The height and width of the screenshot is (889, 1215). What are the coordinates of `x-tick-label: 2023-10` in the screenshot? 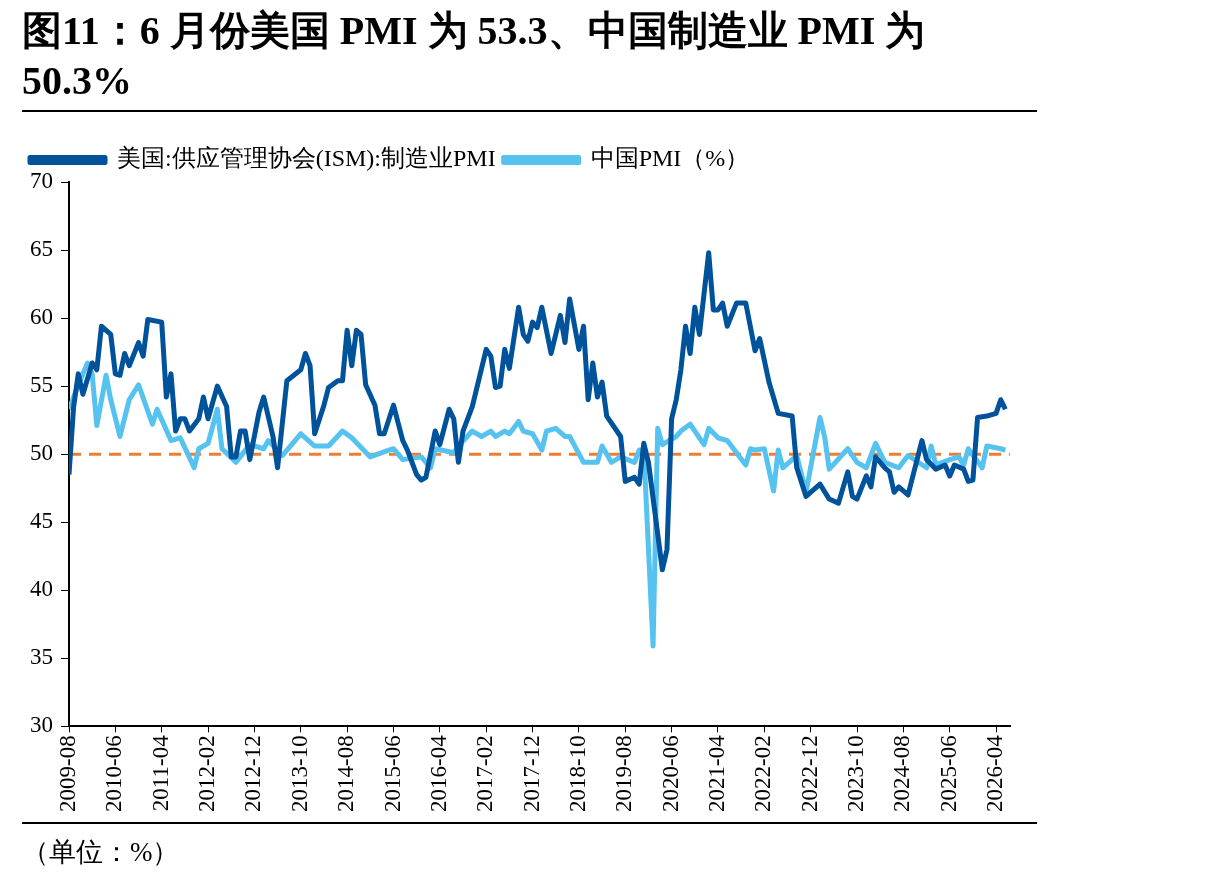 It's located at (856, 774).